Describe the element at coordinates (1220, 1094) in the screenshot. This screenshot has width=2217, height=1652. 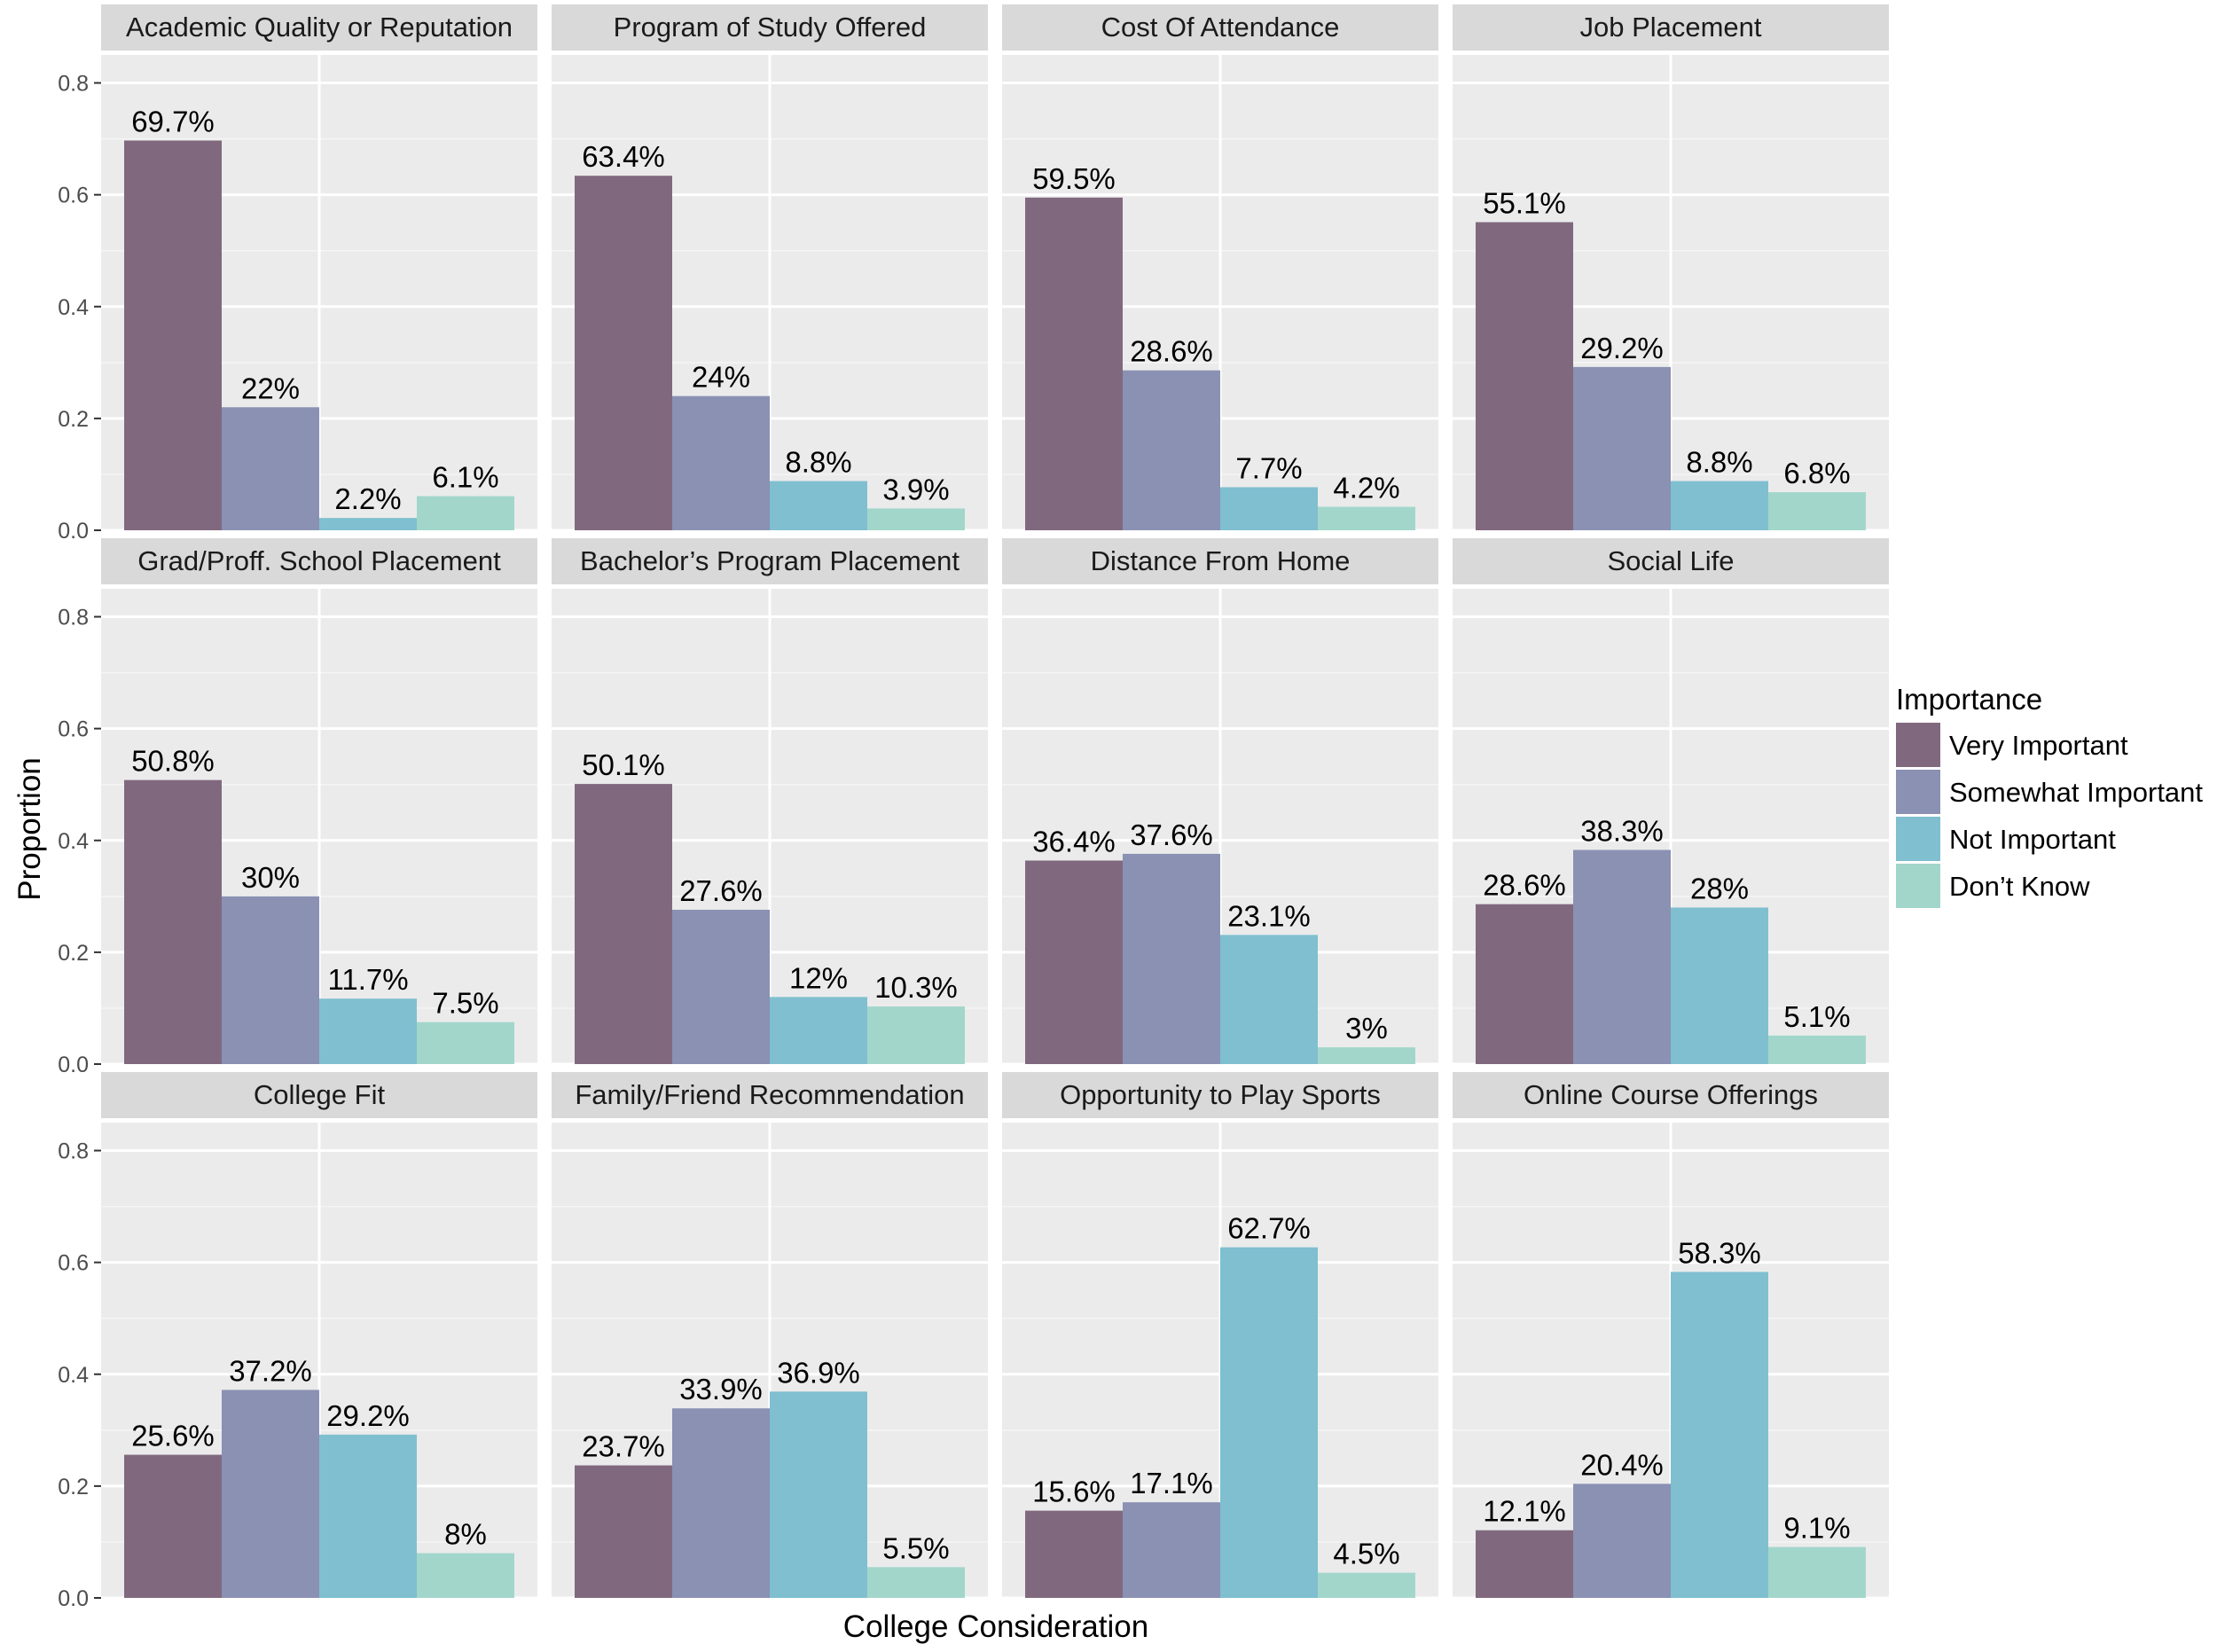
I see `facet-title: Opportunity to Play Sports` at that location.